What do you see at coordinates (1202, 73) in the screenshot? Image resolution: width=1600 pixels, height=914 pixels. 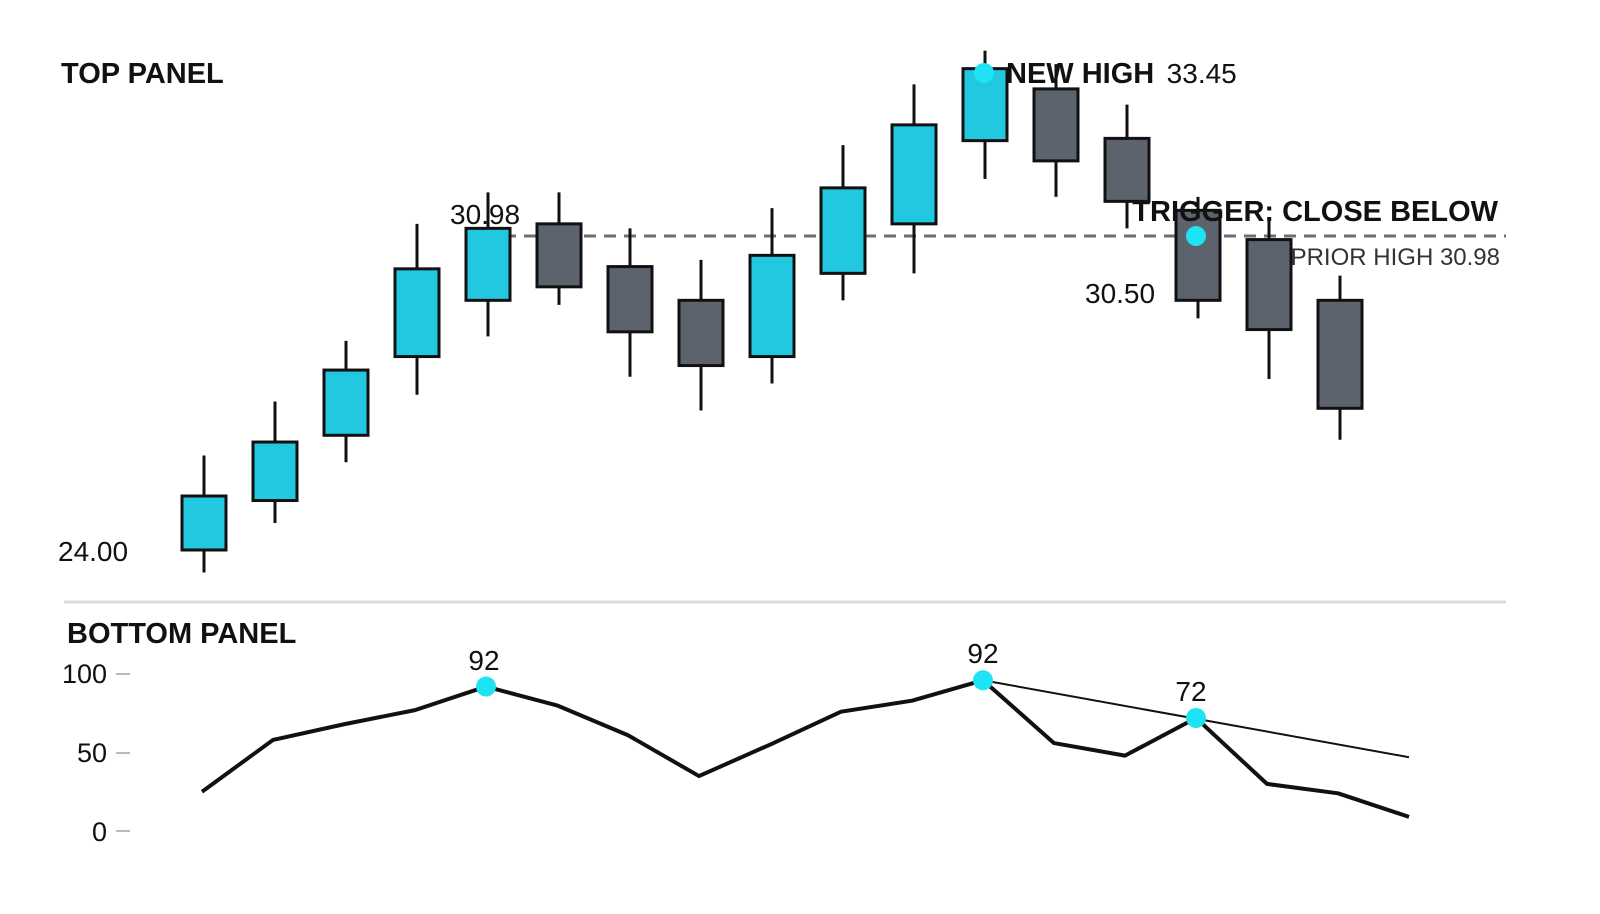 I see `new-high-value: 33.45` at bounding box center [1202, 73].